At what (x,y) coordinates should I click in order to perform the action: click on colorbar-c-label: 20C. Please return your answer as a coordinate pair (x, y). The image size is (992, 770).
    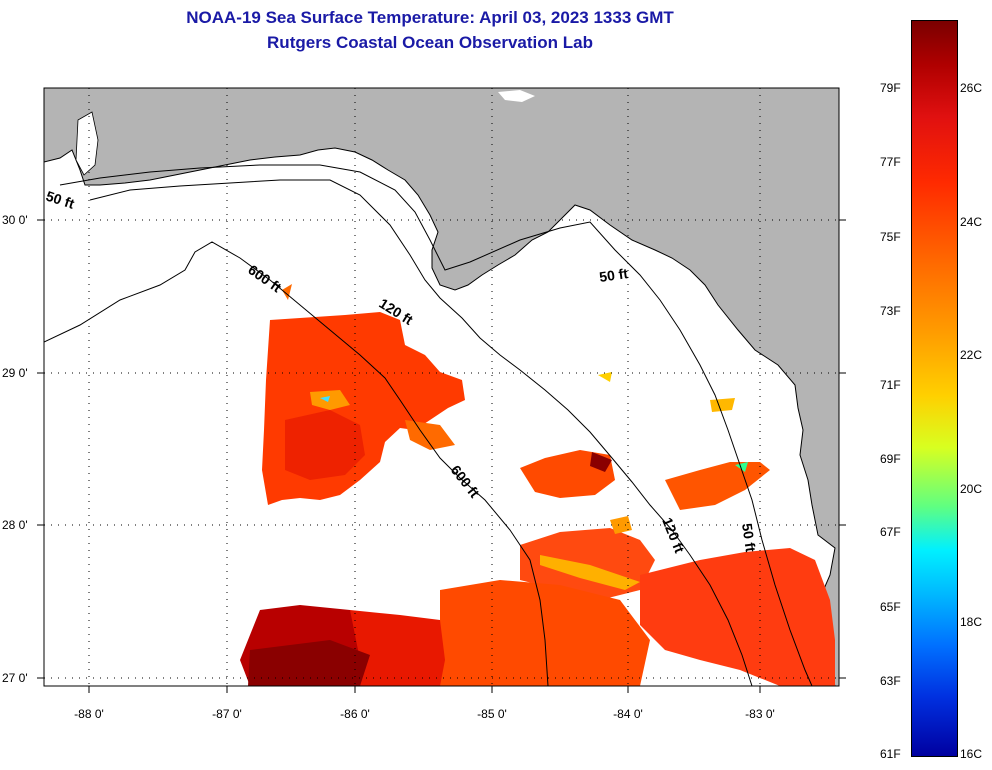
    Looking at the image, I should click on (971, 489).